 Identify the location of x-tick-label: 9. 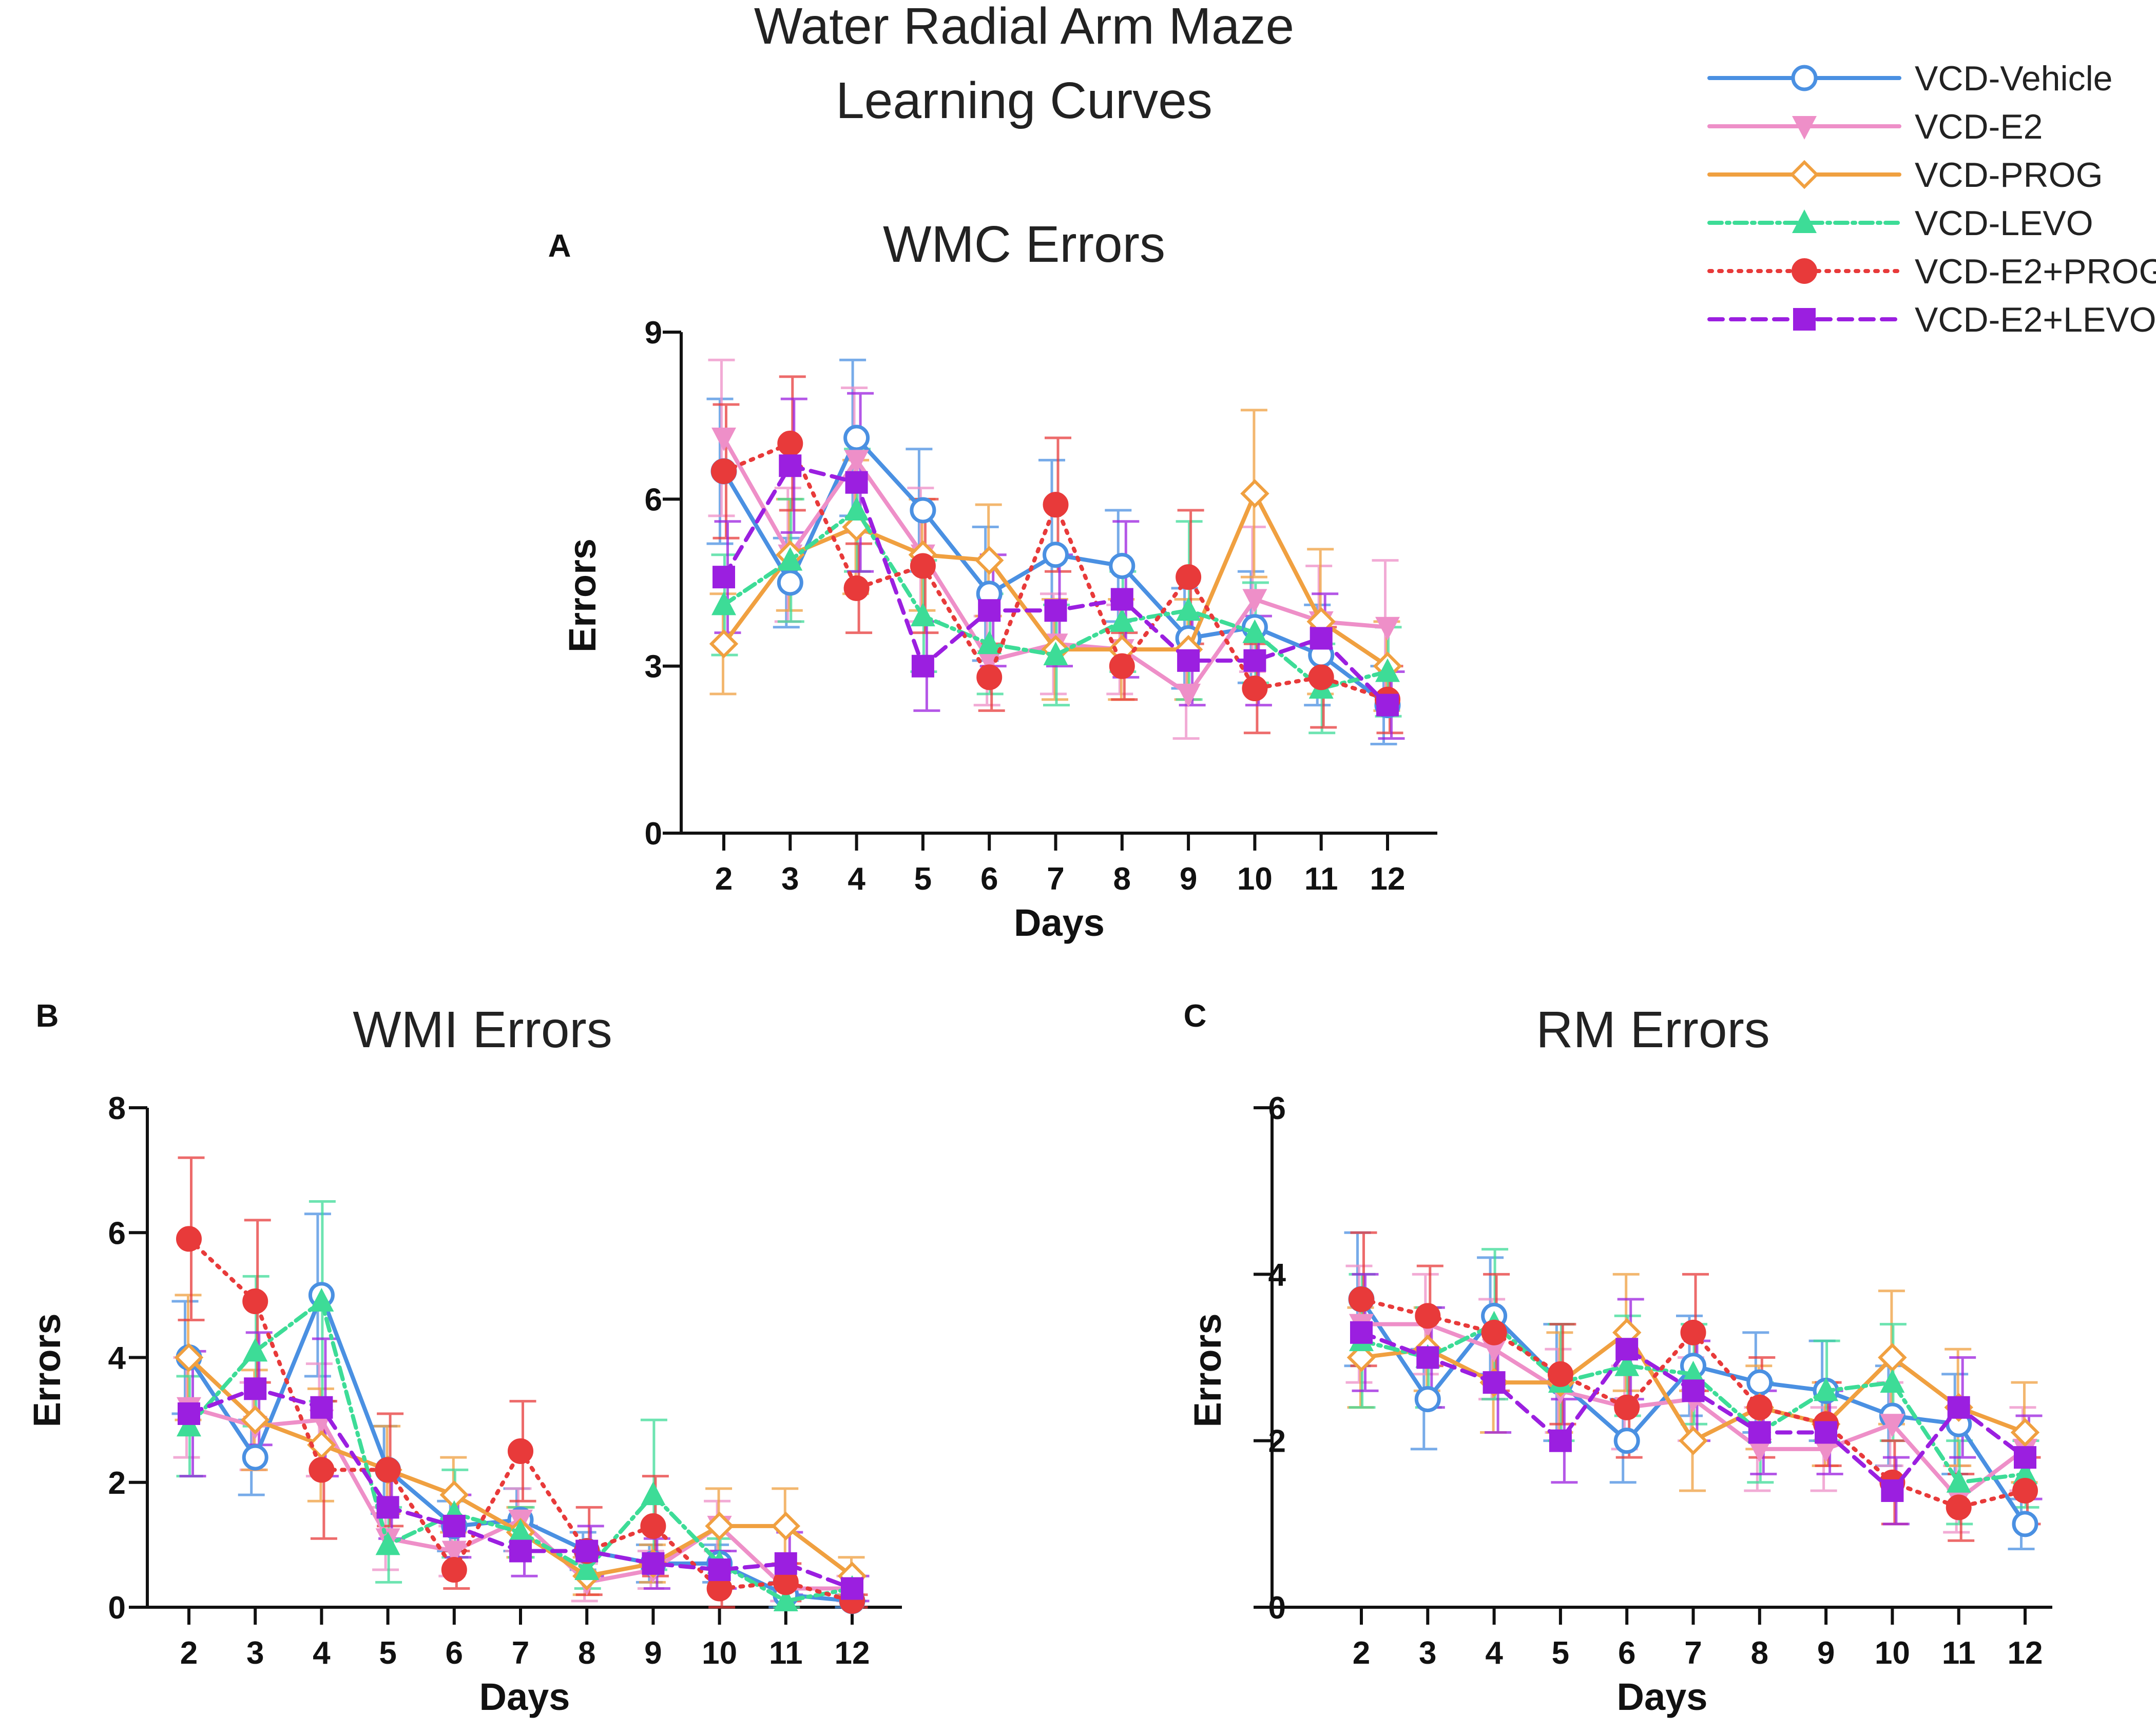
(1188, 879).